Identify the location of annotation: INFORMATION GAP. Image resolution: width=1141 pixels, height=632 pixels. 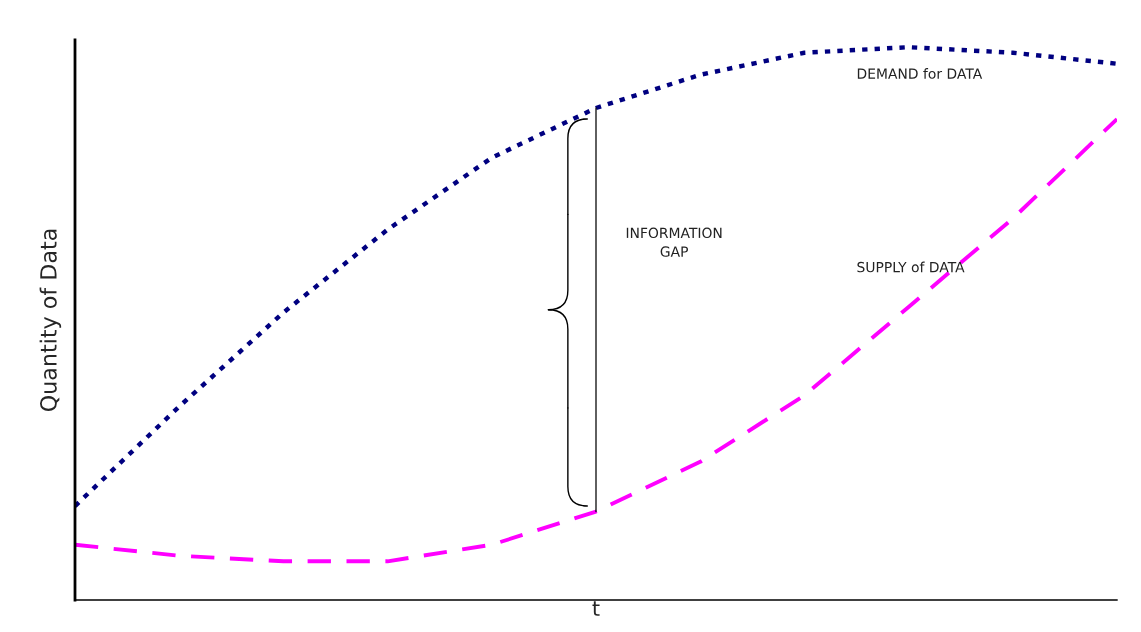
(674, 242).